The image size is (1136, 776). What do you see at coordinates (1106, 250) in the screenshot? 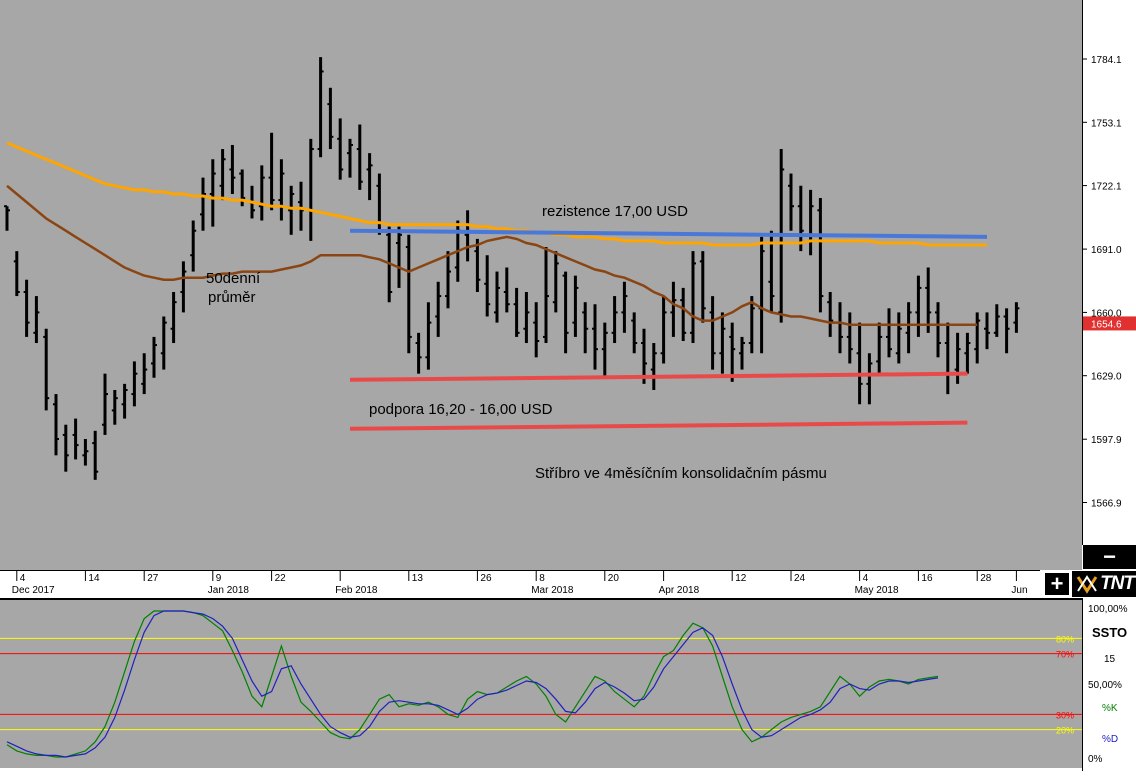
I see `price-tick-label: 1691.0` at bounding box center [1106, 250].